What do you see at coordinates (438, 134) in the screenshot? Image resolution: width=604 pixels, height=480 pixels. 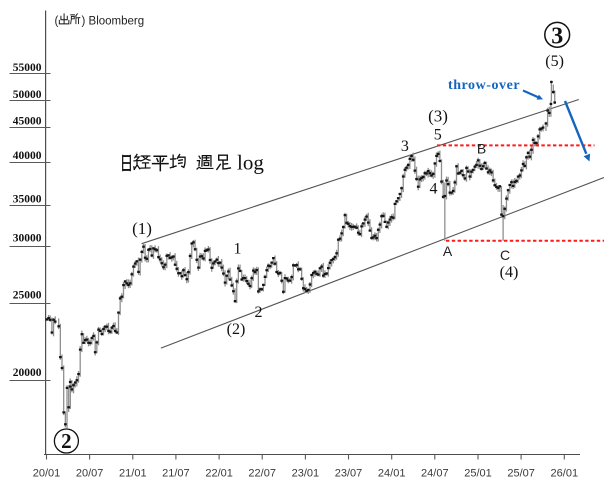 I see `svg-text: 5` at bounding box center [438, 134].